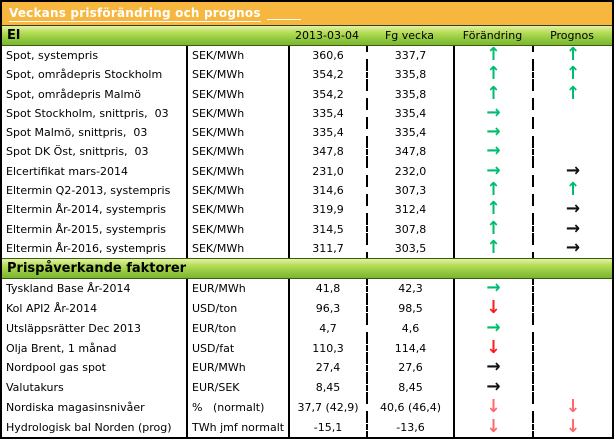  I want to click on previous-value: 40,6 (46,4), so click(409, 407).